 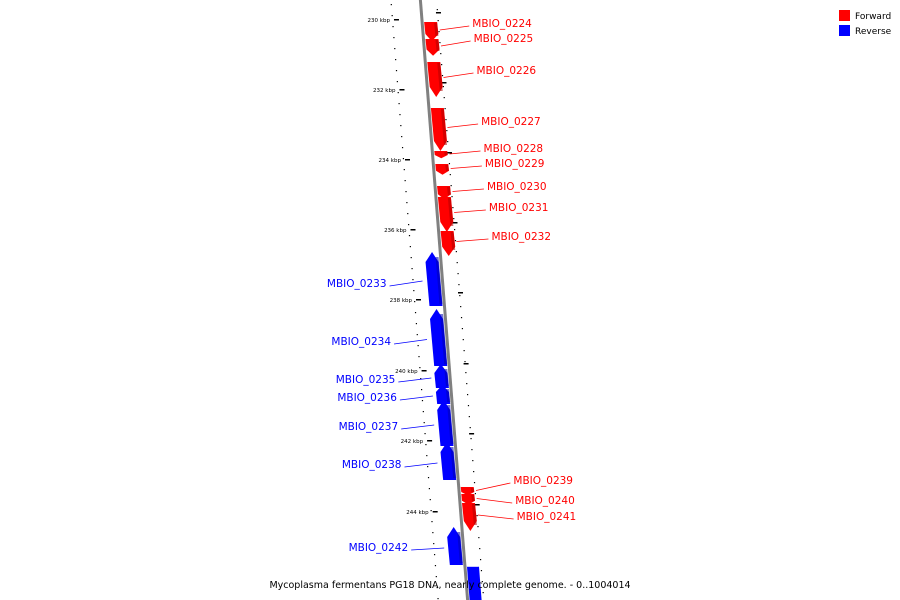 I want to click on gene-mbio_0230: MBIO_0230, so click(x=492, y=190).